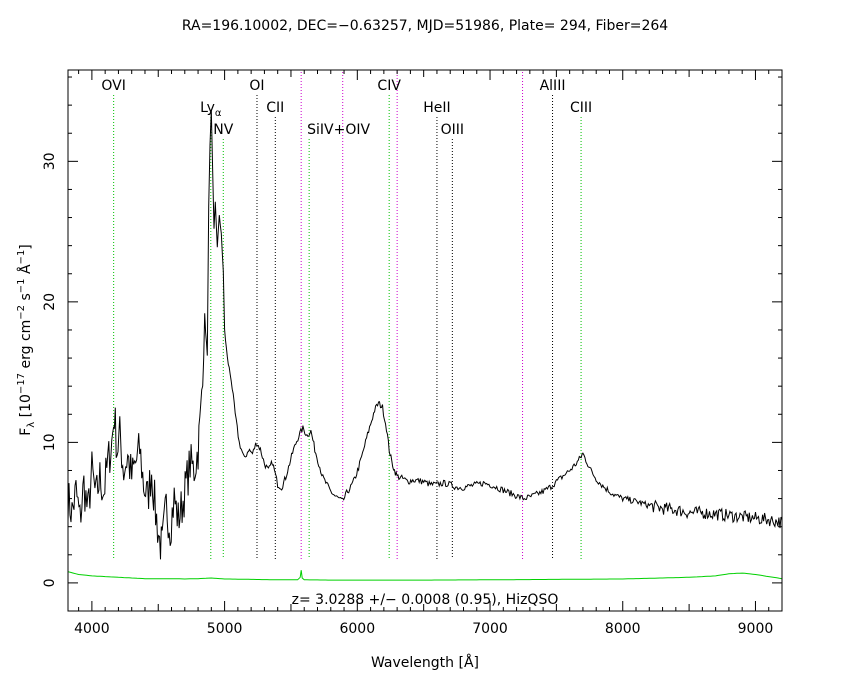 The image size is (850, 680). What do you see at coordinates (338, 130) in the screenshot?
I see `marker-label: SiIV+OIV` at bounding box center [338, 130].